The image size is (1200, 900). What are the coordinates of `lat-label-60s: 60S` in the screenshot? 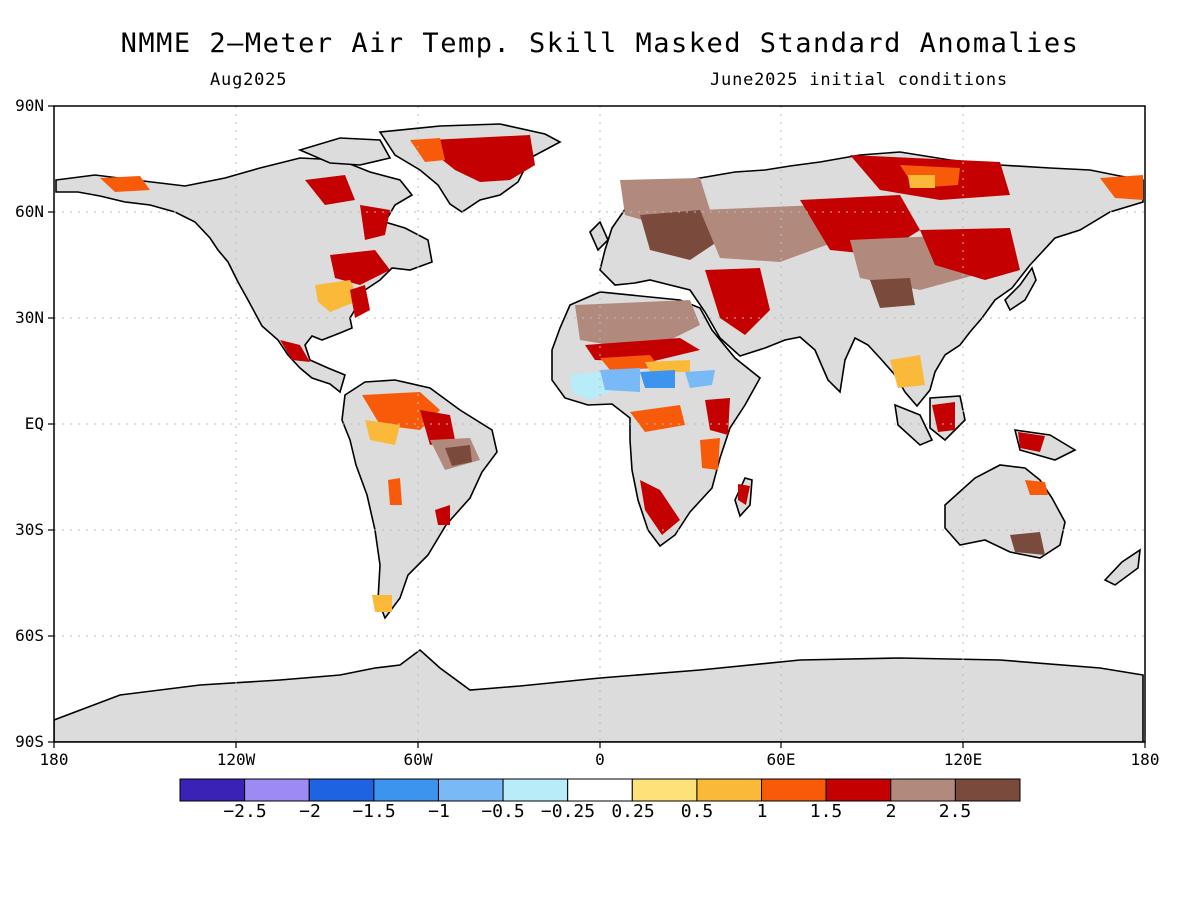 It's located at (29, 635).